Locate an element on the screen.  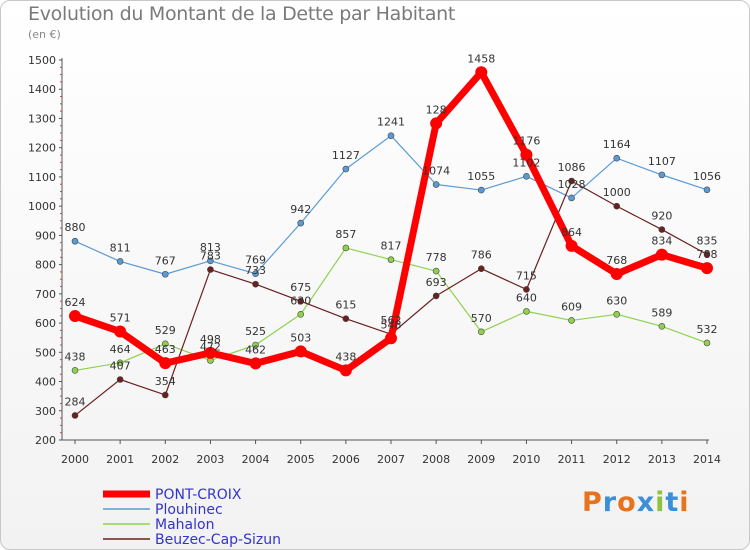
data-label: 834 is located at coordinates (661, 241).